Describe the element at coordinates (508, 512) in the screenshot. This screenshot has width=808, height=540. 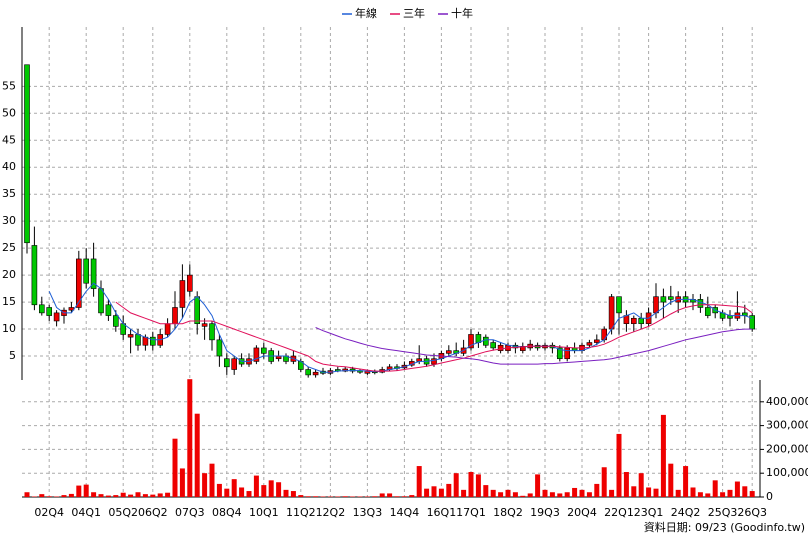
I see `x-tick-label: 18Q2` at that location.